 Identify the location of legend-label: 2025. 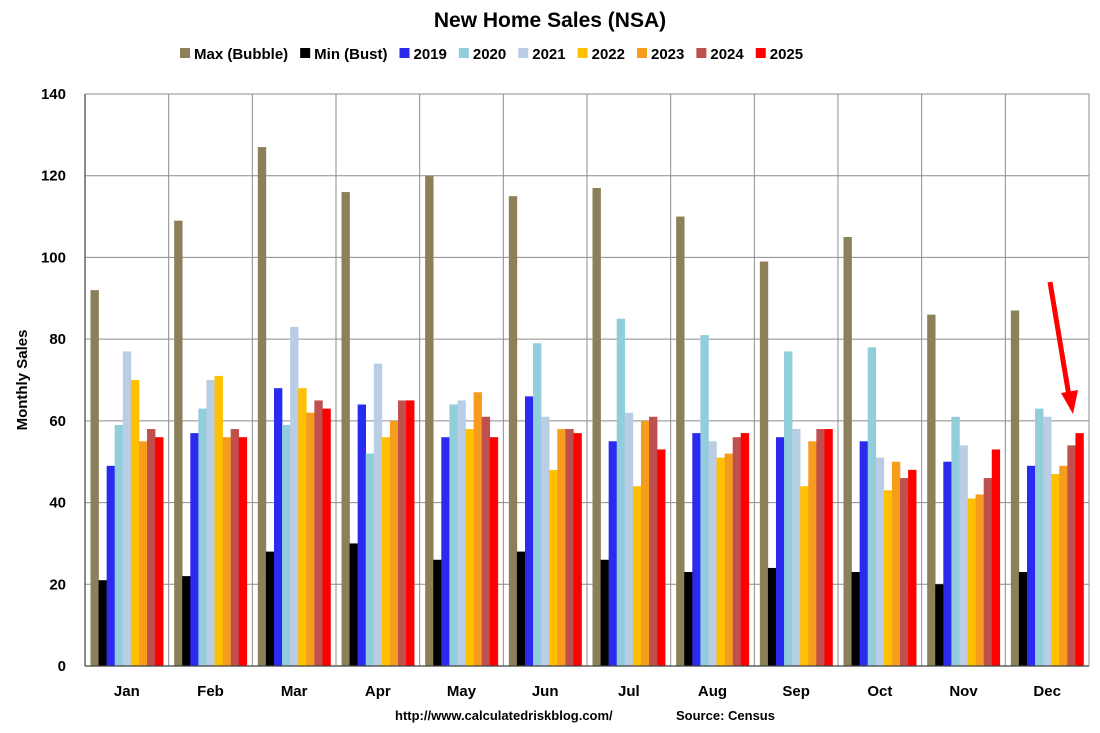
(786, 54).